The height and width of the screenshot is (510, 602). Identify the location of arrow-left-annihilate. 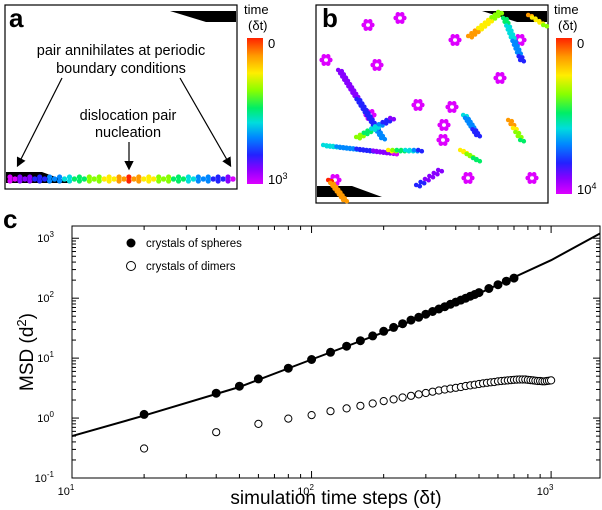
(39, 122).